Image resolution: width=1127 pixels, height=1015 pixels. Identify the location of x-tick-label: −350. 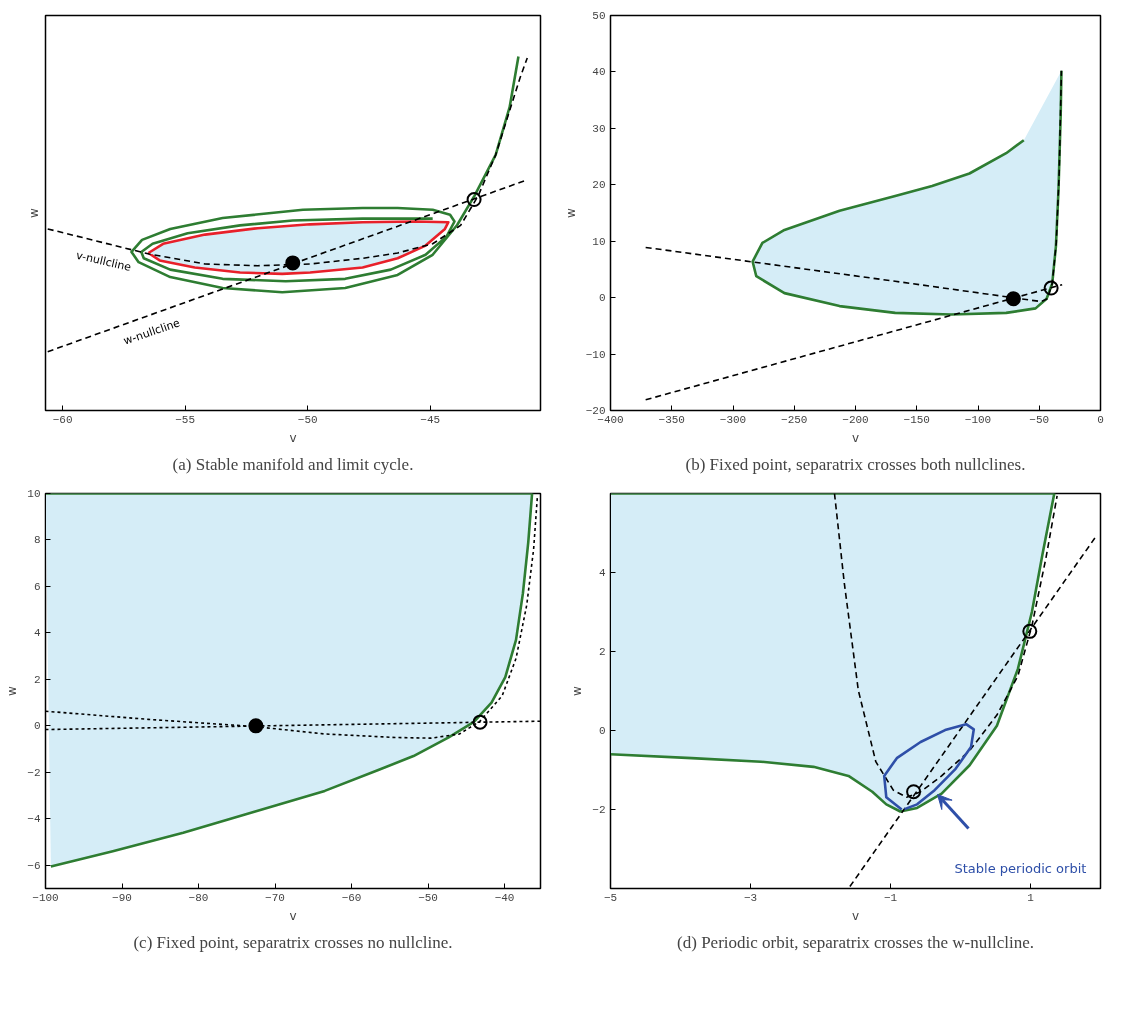
(671, 419).